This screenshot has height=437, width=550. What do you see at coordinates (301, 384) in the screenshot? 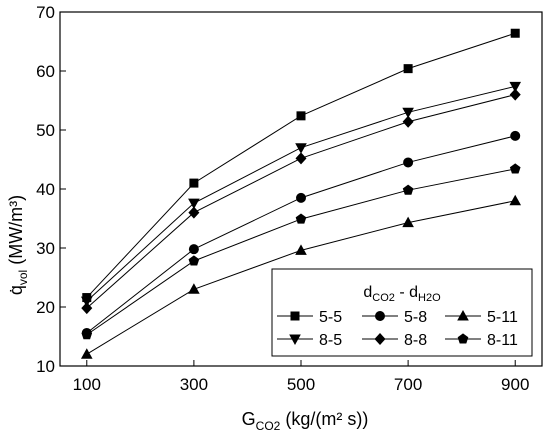
I see `x-tick-label: 500` at bounding box center [301, 384].